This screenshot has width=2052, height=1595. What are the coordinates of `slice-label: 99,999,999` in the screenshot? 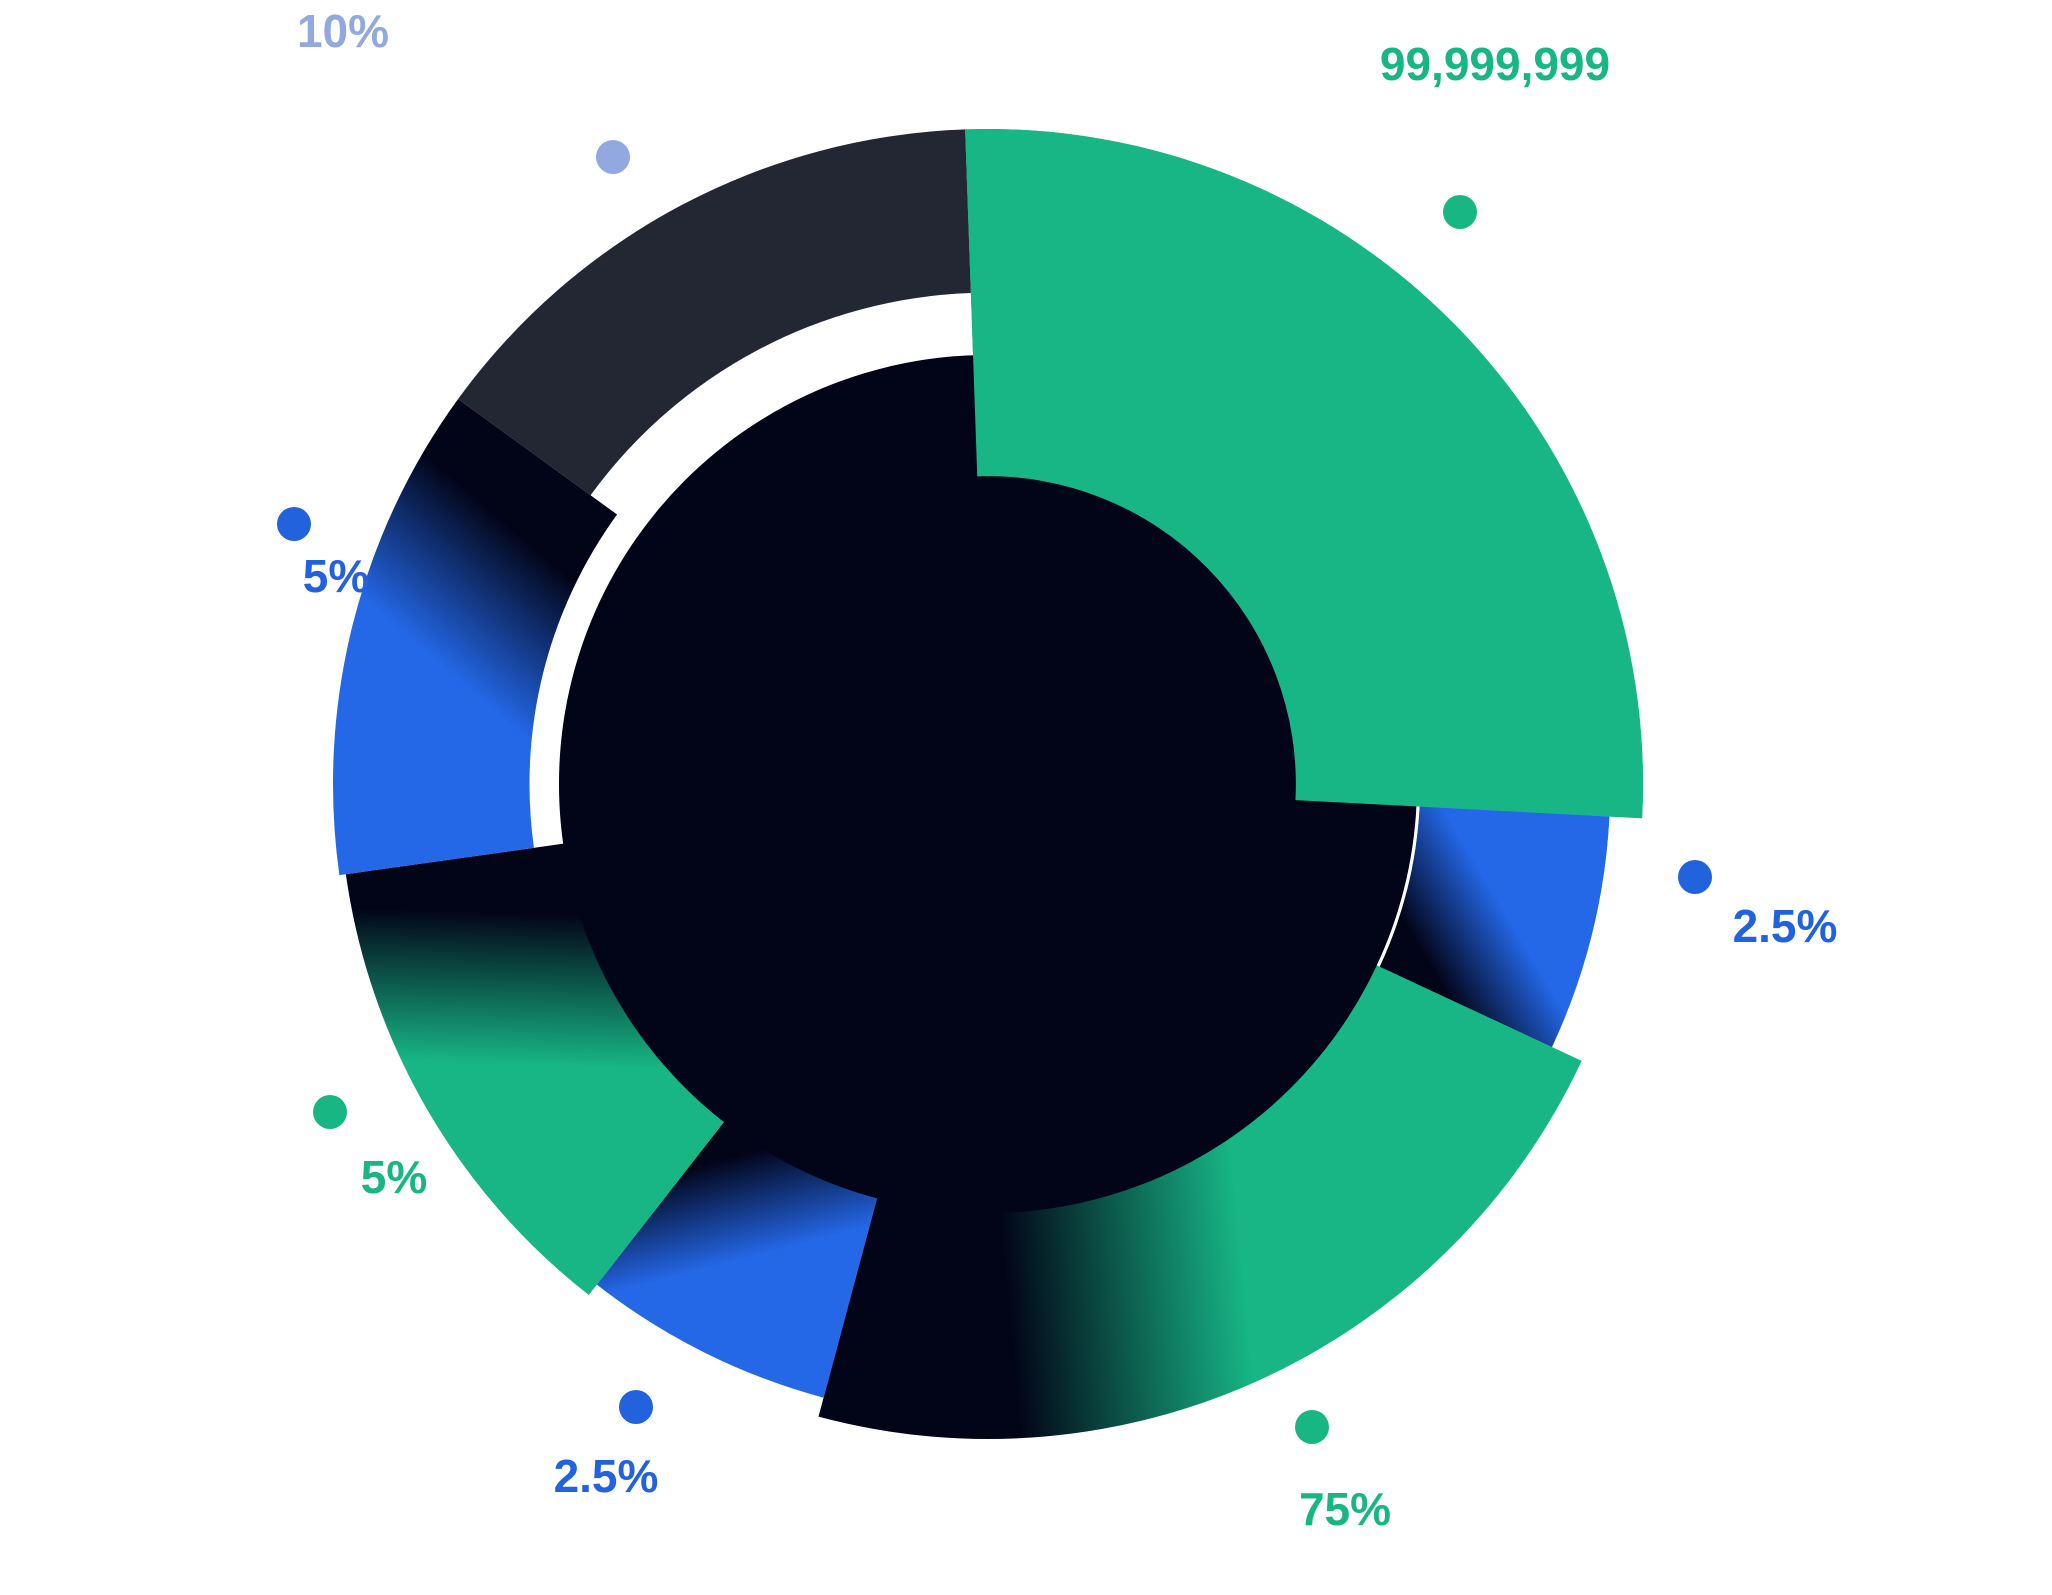 It's located at (1495, 64).